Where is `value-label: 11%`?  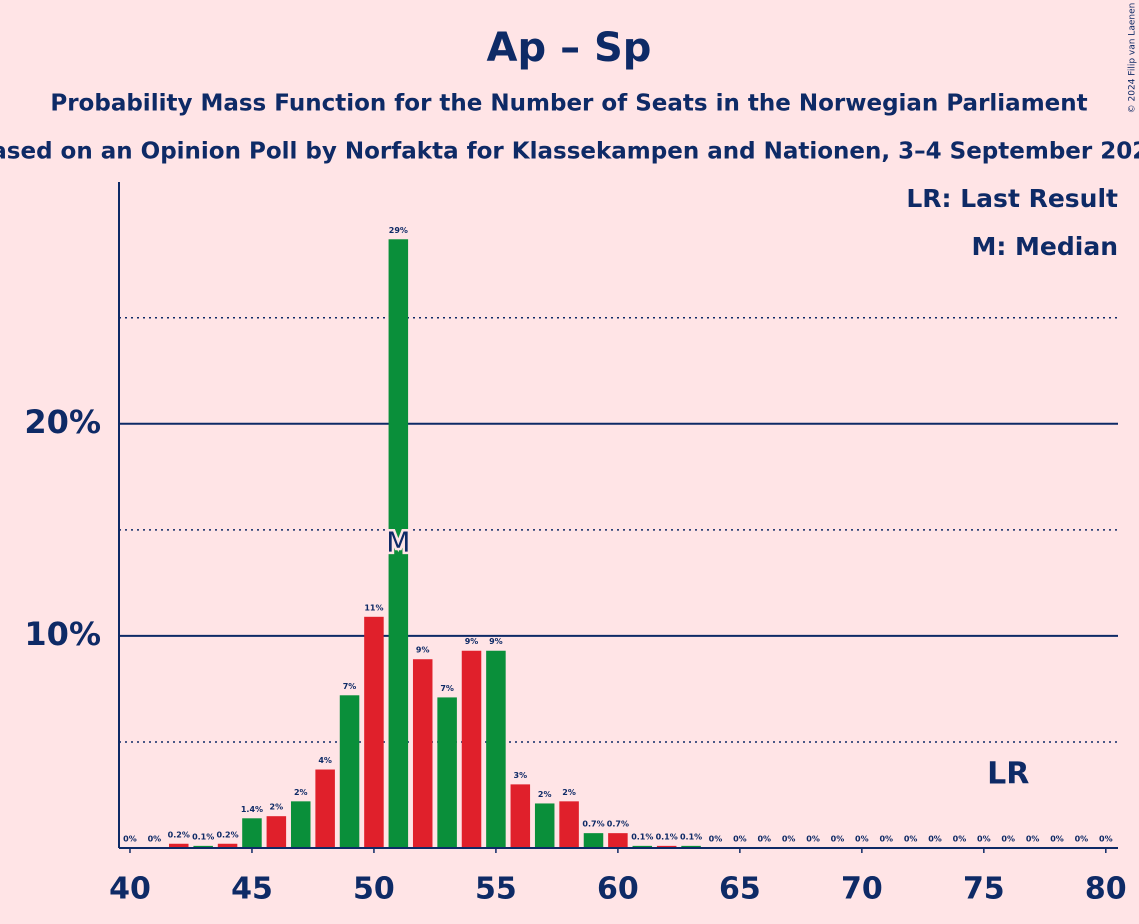 value-label: 11% is located at coordinates (373, 607).